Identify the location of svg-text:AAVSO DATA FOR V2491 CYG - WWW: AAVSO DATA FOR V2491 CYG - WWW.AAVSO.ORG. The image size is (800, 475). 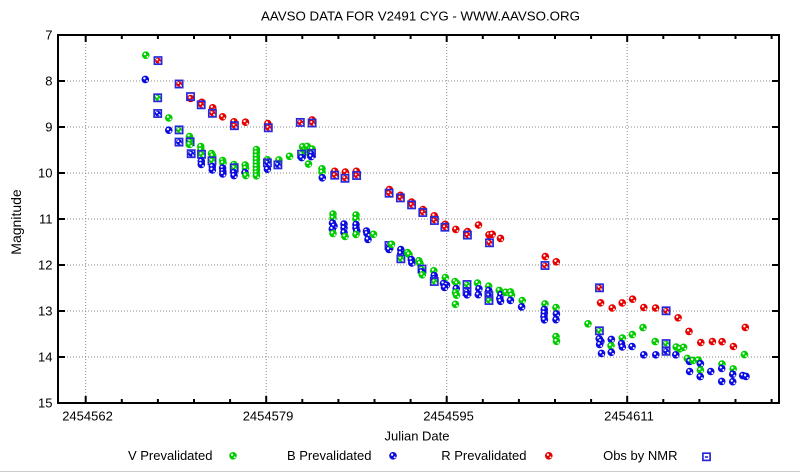
(420, 16).